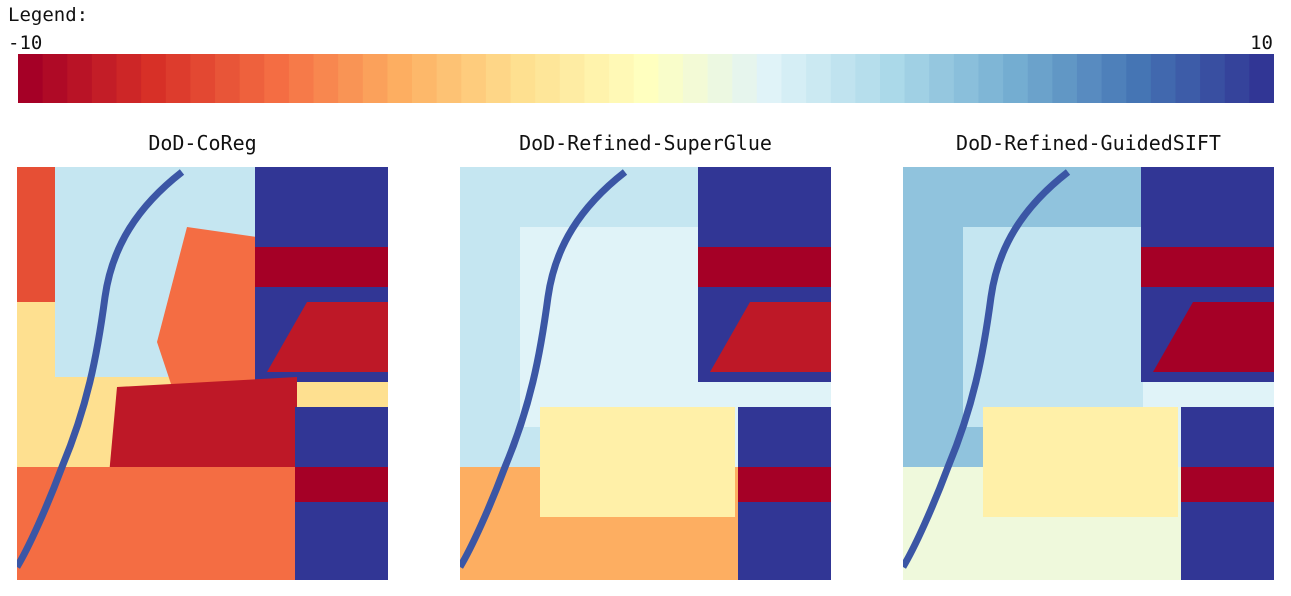 This screenshot has width=1291, height=596. I want to click on colorbar, so click(646, 78).